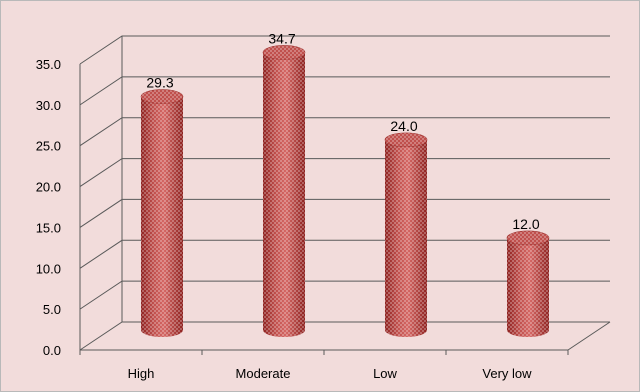  What do you see at coordinates (525, 224) in the screenshot?
I see `data-label: 12.0` at bounding box center [525, 224].